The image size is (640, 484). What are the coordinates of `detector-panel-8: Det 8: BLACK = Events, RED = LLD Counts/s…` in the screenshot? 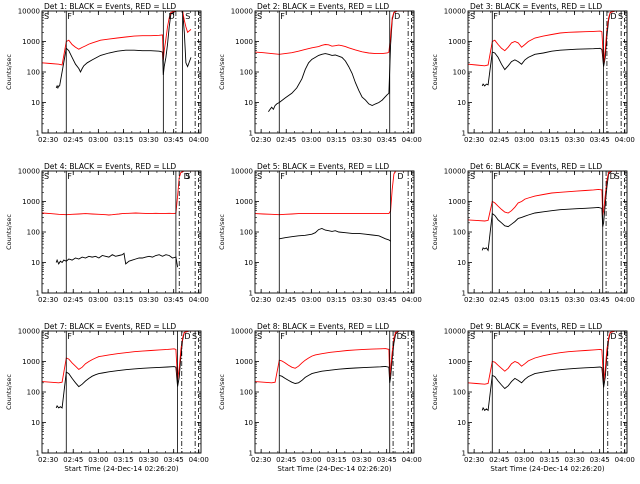 It's located at (320, 397).